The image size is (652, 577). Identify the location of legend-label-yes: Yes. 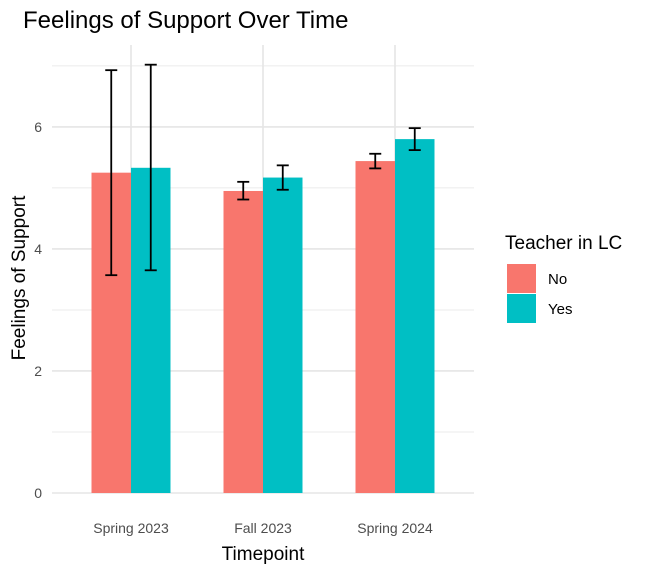
(560, 309).